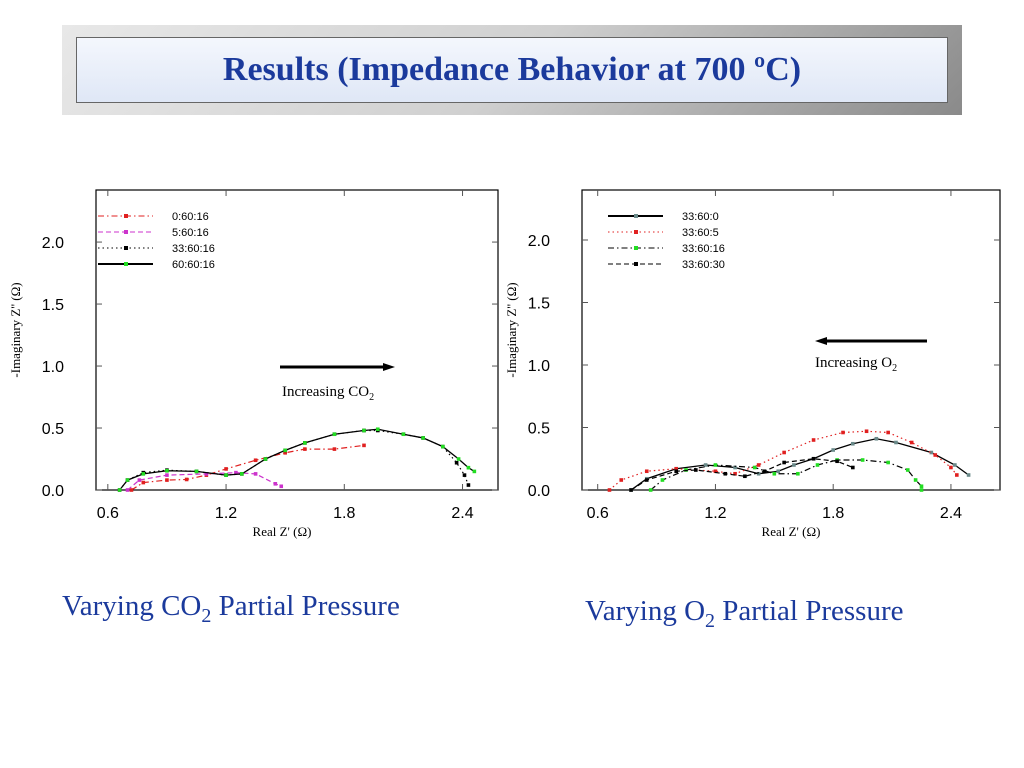 The width and height of the screenshot is (1024, 768). Describe the element at coordinates (512, 69) in the screenshot. I see `slide-title: Results (Impedance Behavior at 700 ºC)` at that location.